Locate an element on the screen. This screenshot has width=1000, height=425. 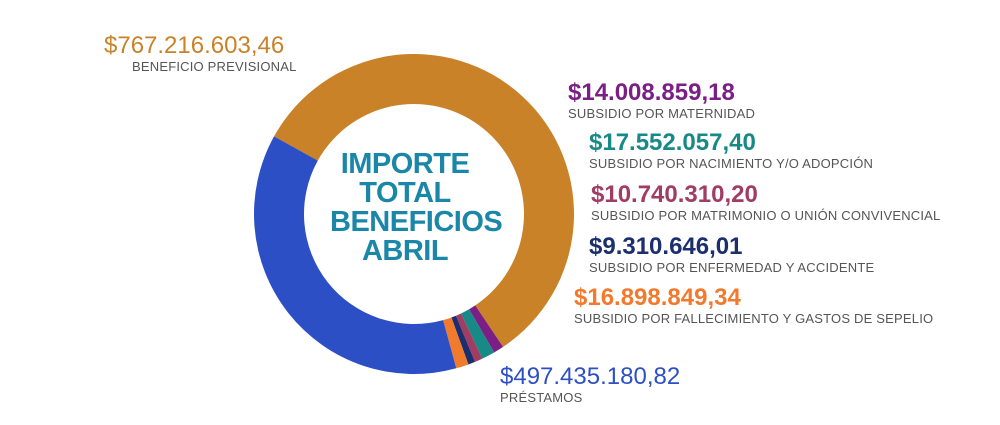
slice-value-nacimiento-adopcion: $17.552.057,40 is located at coordinates (672, 142).